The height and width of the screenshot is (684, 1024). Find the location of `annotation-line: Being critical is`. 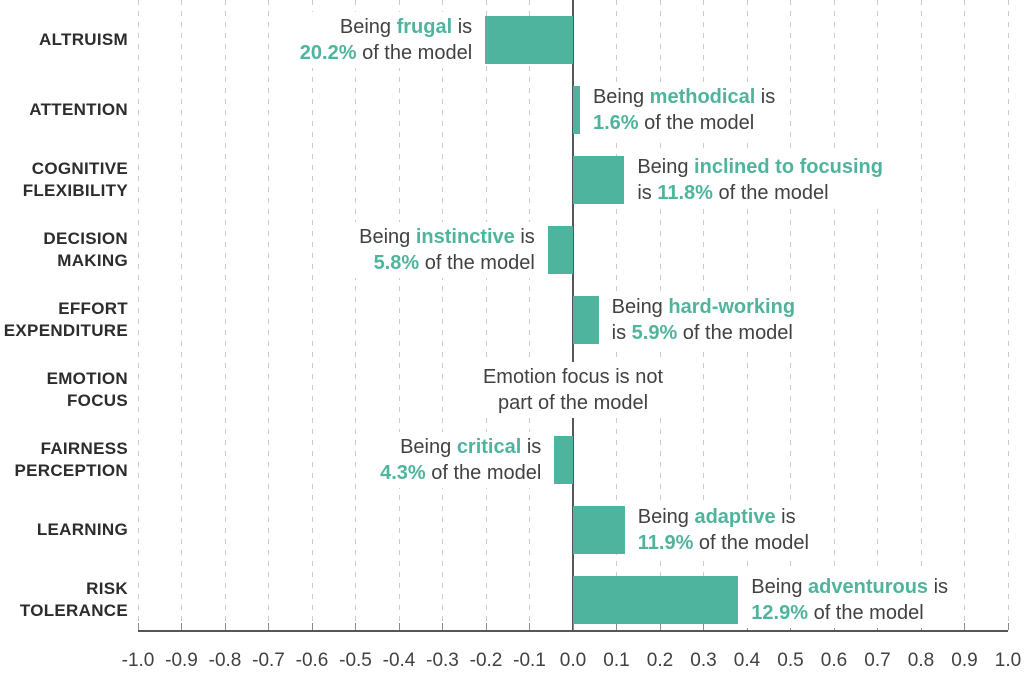

annotation-line: Being critical is is located at coordinates (460, 447).